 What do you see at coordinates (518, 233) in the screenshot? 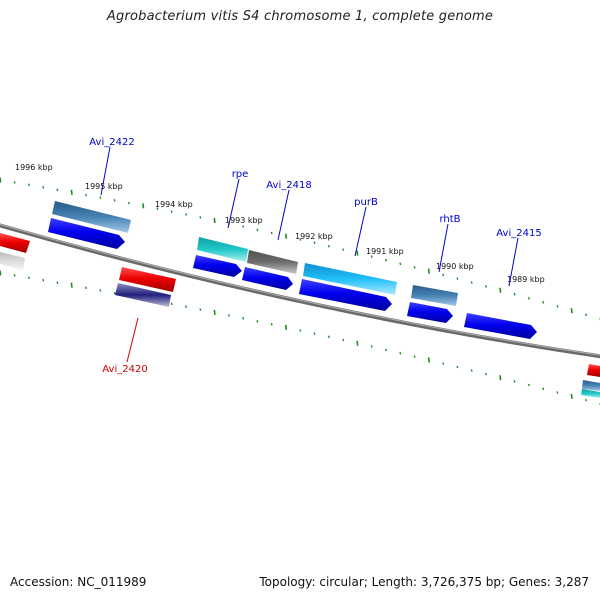
I see `gene-label-avi-2415: Avi_2415` at bounding box center [518, 233].